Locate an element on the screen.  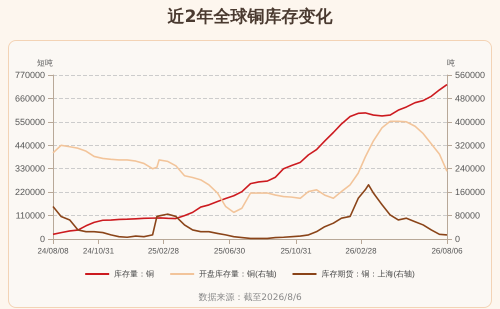
y-tick-label: 110000 is located at coordinates (30, 215).